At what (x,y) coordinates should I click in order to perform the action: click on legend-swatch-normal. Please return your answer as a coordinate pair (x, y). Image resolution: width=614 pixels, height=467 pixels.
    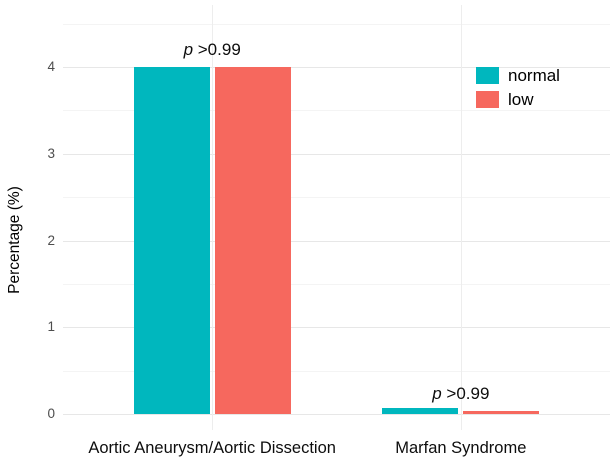
    Looking at the image, I should click on (487, 75).